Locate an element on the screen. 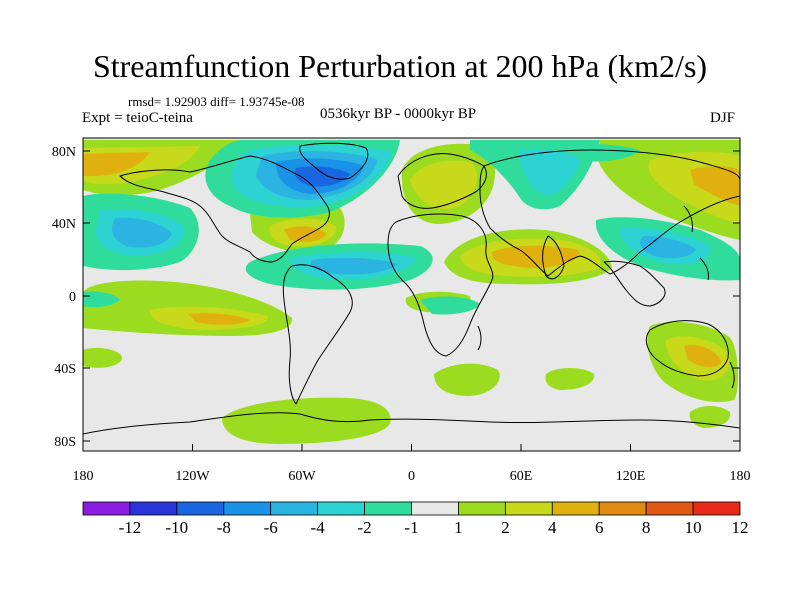 This screenshot has width=800, height=600. coastline-north-america is located at coordinates (224, 209).